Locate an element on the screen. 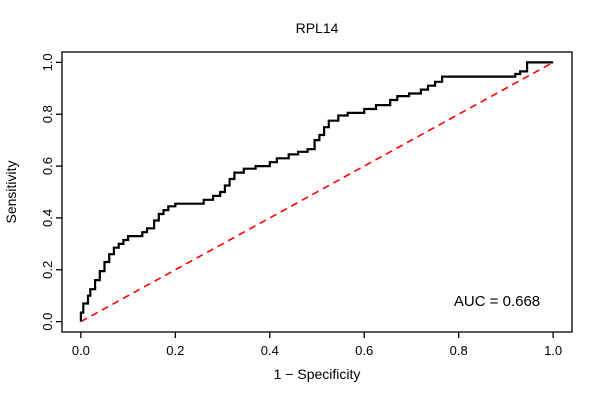 This screenshot has width=600, height=400. chart-title: RPL14 is located at coordinates (317, 28).